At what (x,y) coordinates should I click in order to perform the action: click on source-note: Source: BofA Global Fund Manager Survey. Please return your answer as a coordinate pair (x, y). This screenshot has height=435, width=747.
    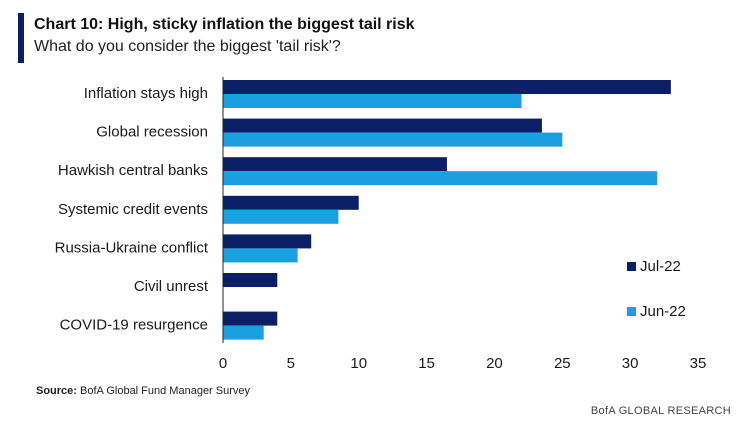
    Looking at the image, I should click on (143, 391).